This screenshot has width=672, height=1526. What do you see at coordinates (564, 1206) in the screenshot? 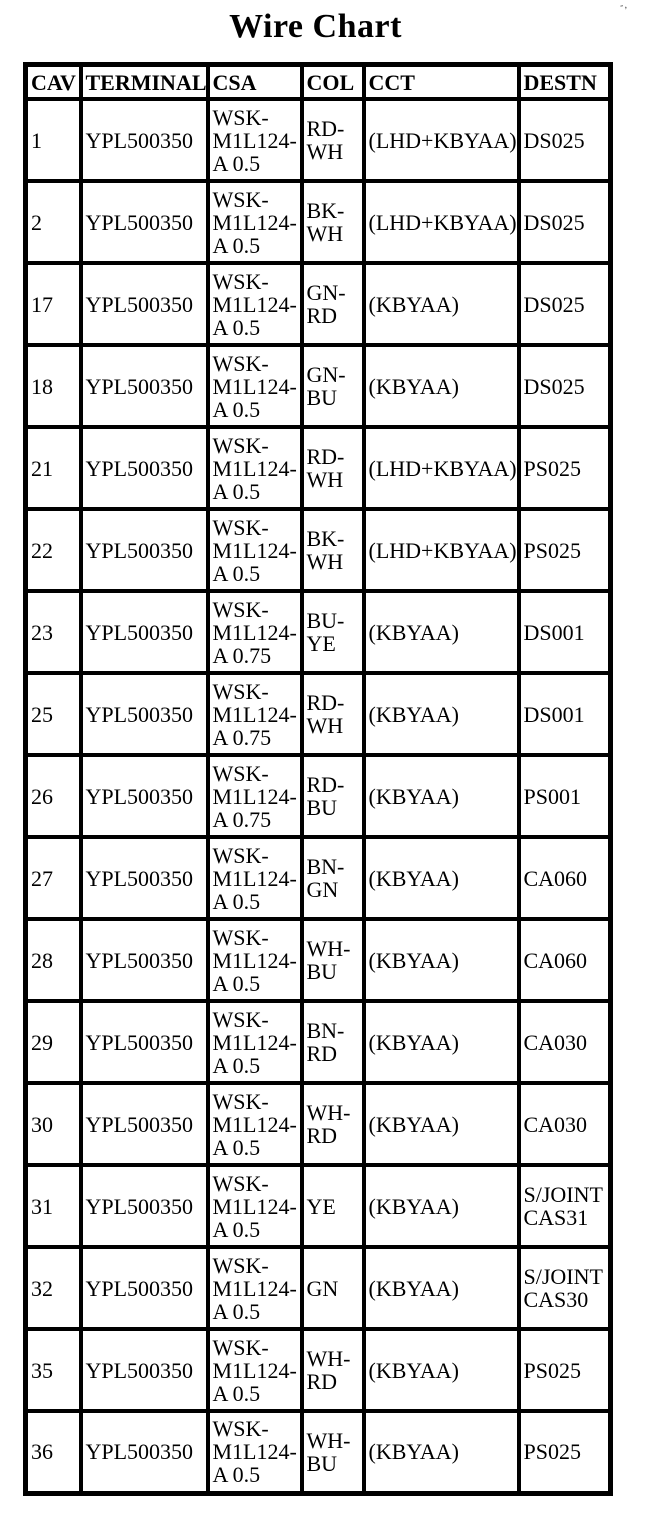
I see `cell-destn: S/JOINT CAS31` at bounding box center [564, 1206].